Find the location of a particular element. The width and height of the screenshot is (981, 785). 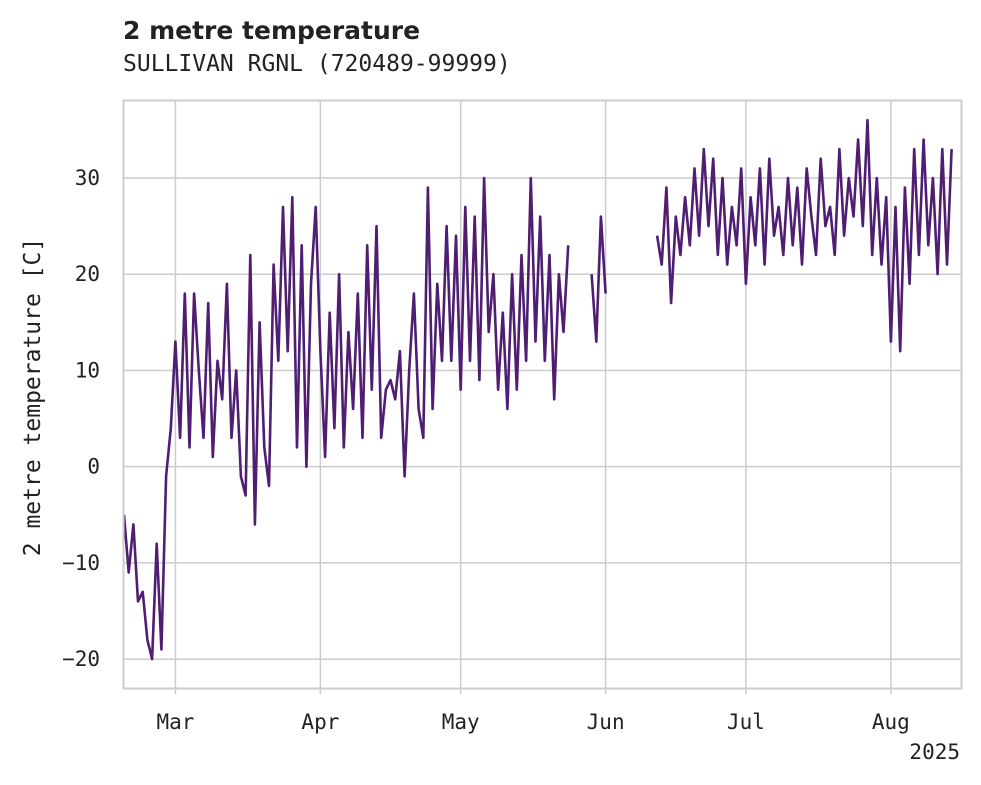

y-tick-label: −20 is located at coordinates (81, 659).